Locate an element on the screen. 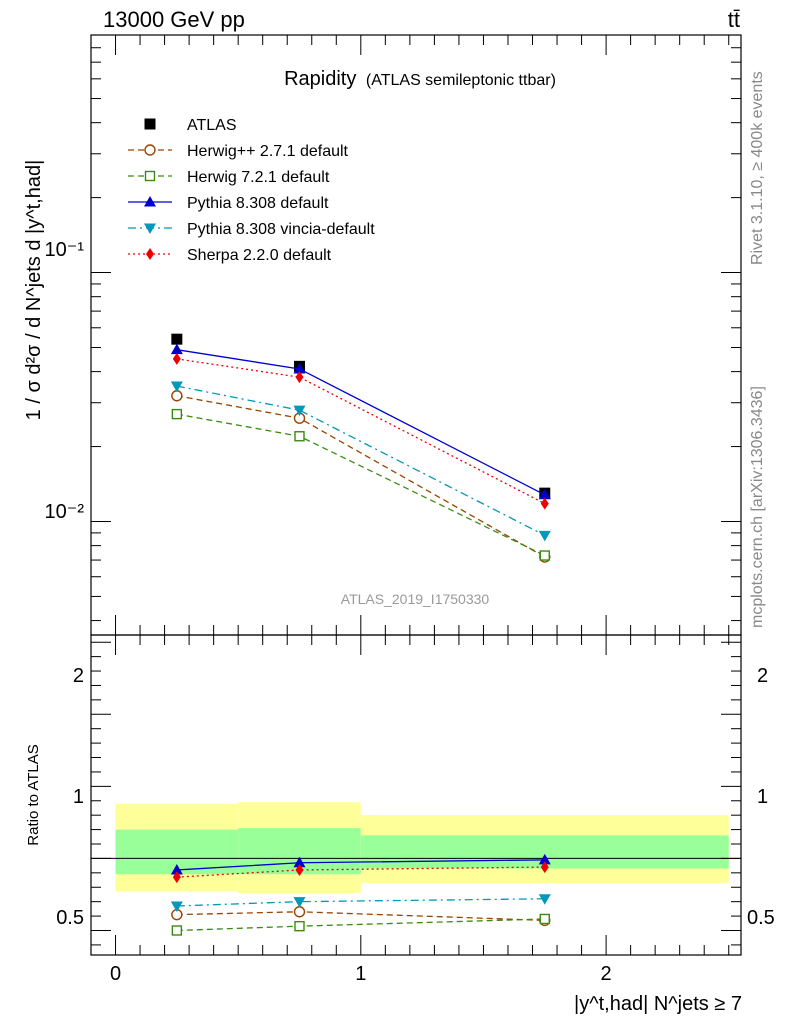 The height and width of the screenshot is (1024, 786). legend-marker-pythia-8-308-default is located at coordinates (150, 201).